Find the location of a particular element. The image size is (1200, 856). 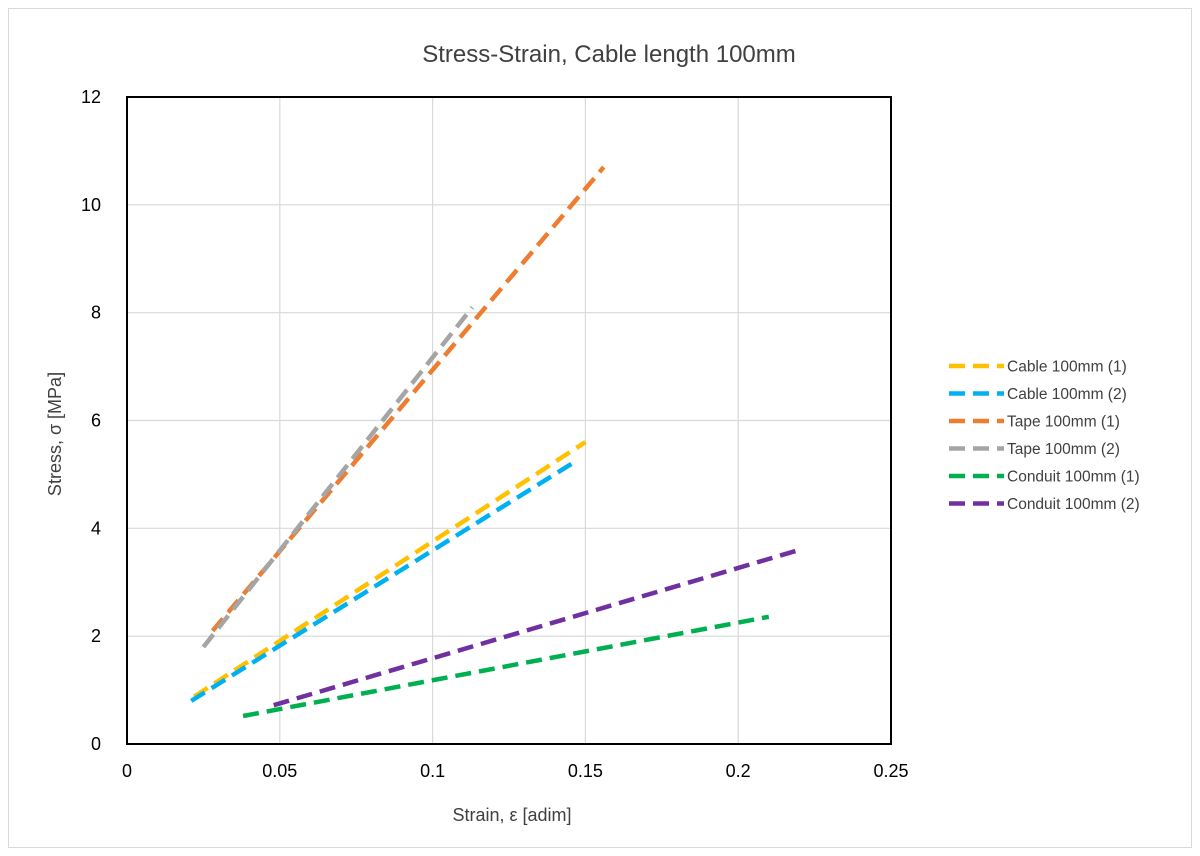

x-tick-label: 0.25 is located at coordinates (890, 771).